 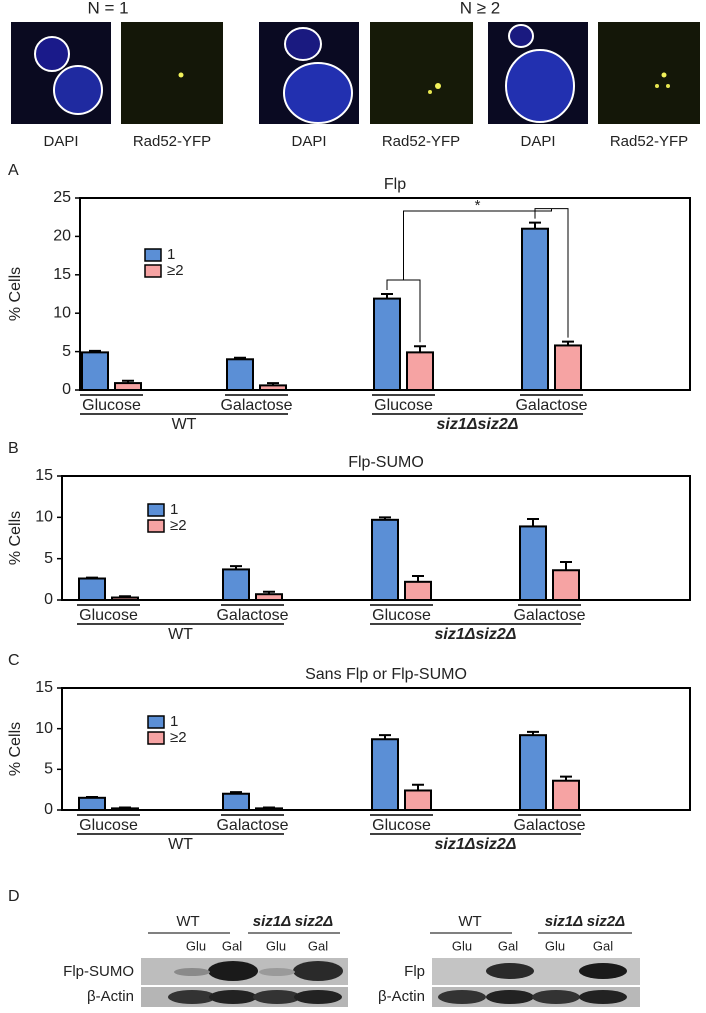 What do you see at coordinates (110, 996) in the screenshot?
I see `row-label: β-Actin` at bounding box center [110, 996].